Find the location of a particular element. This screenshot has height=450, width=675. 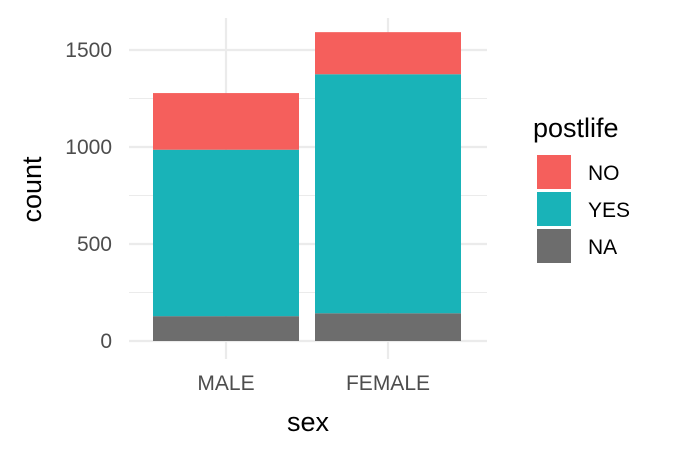

bar-male-yes is located at coordinates (226, 233).